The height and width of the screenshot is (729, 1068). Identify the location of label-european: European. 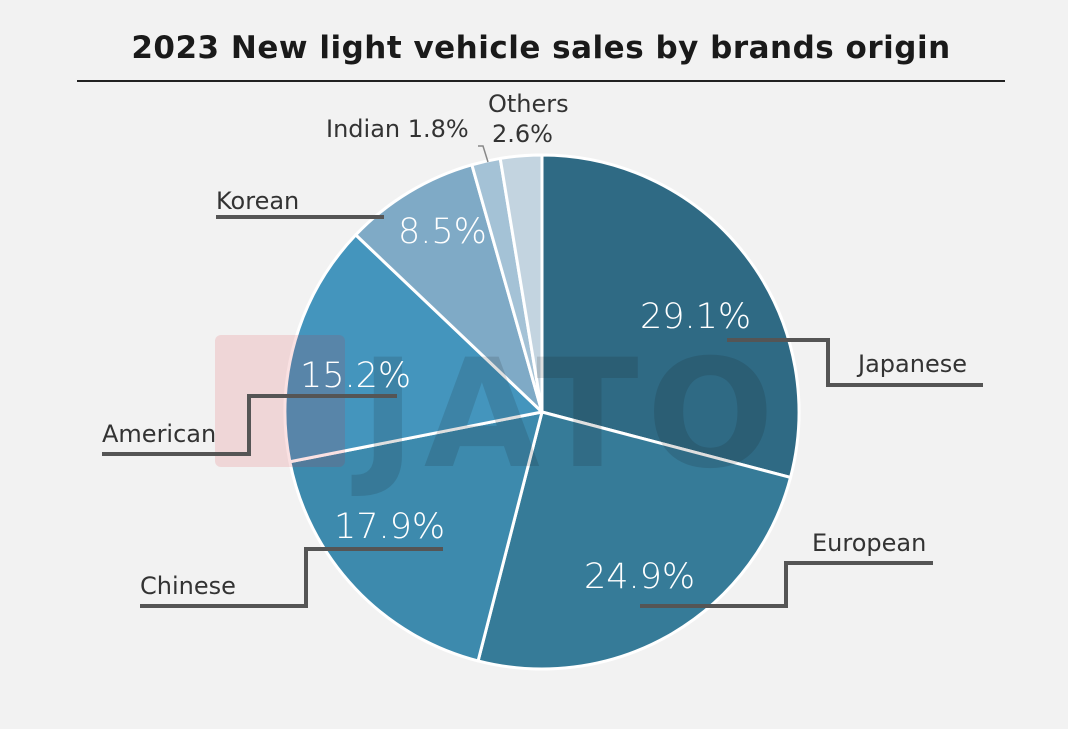
(869, 543).